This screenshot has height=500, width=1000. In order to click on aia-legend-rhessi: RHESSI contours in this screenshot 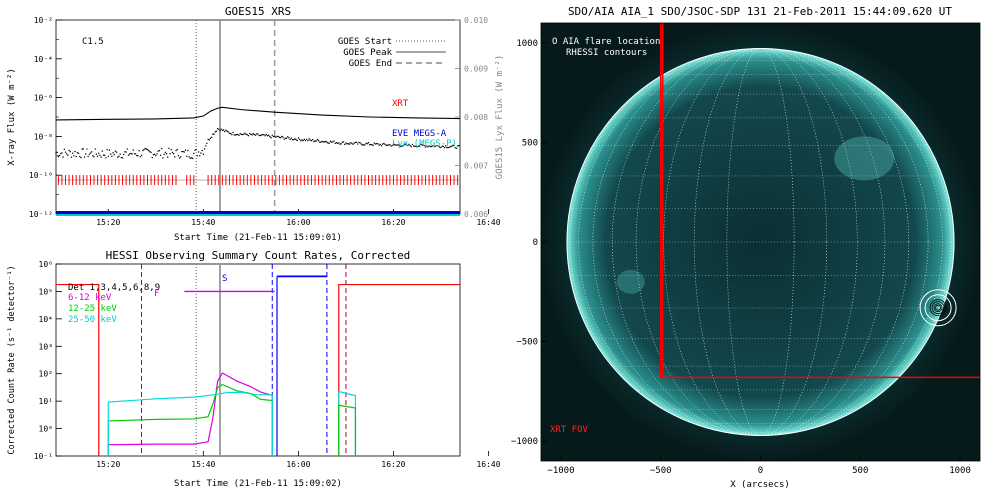, I will do `click(606, 53)`.